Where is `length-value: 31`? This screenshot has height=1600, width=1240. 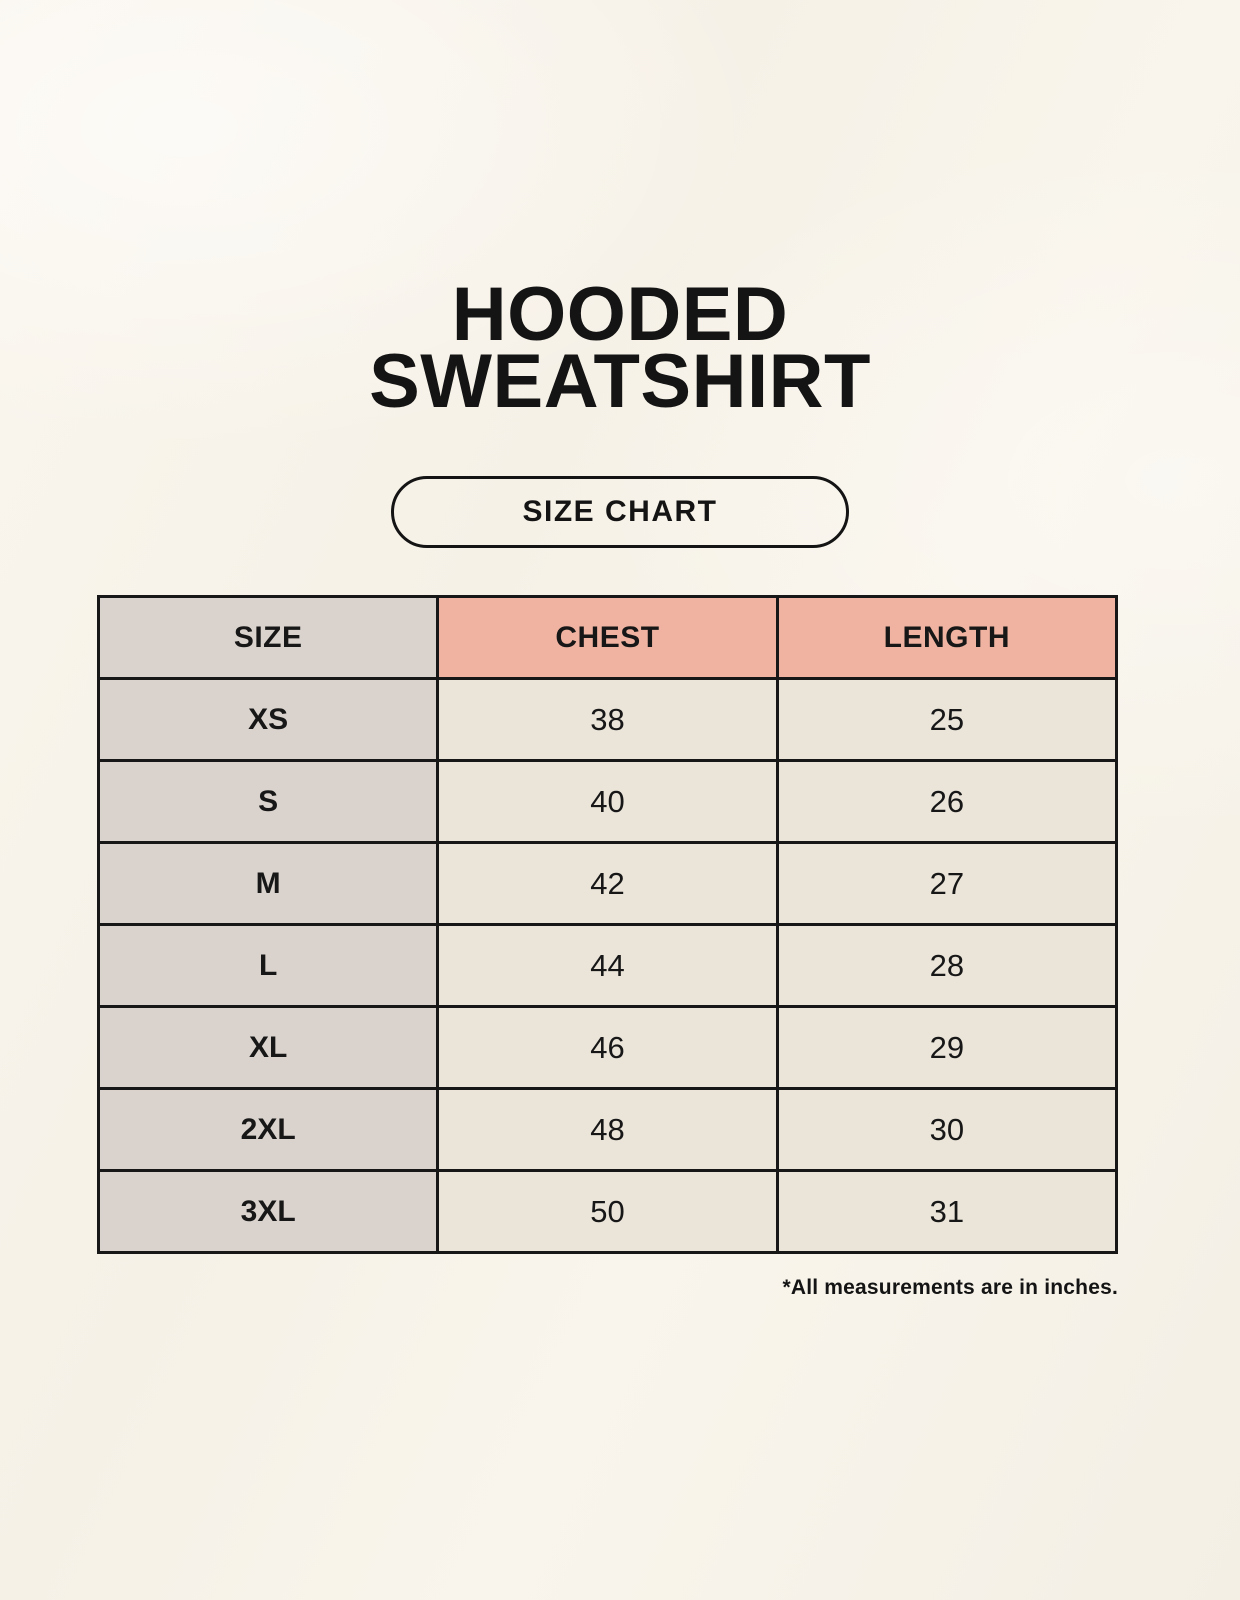
length-value: 31 is located at coordinates (947, 1211).